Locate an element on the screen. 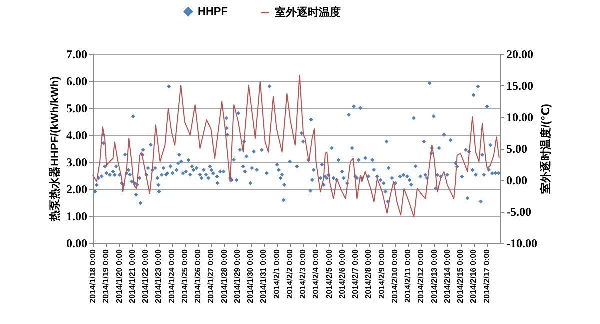  x-tick-label: 2014/2/11 0:00 is located at coordinates (408, 275).